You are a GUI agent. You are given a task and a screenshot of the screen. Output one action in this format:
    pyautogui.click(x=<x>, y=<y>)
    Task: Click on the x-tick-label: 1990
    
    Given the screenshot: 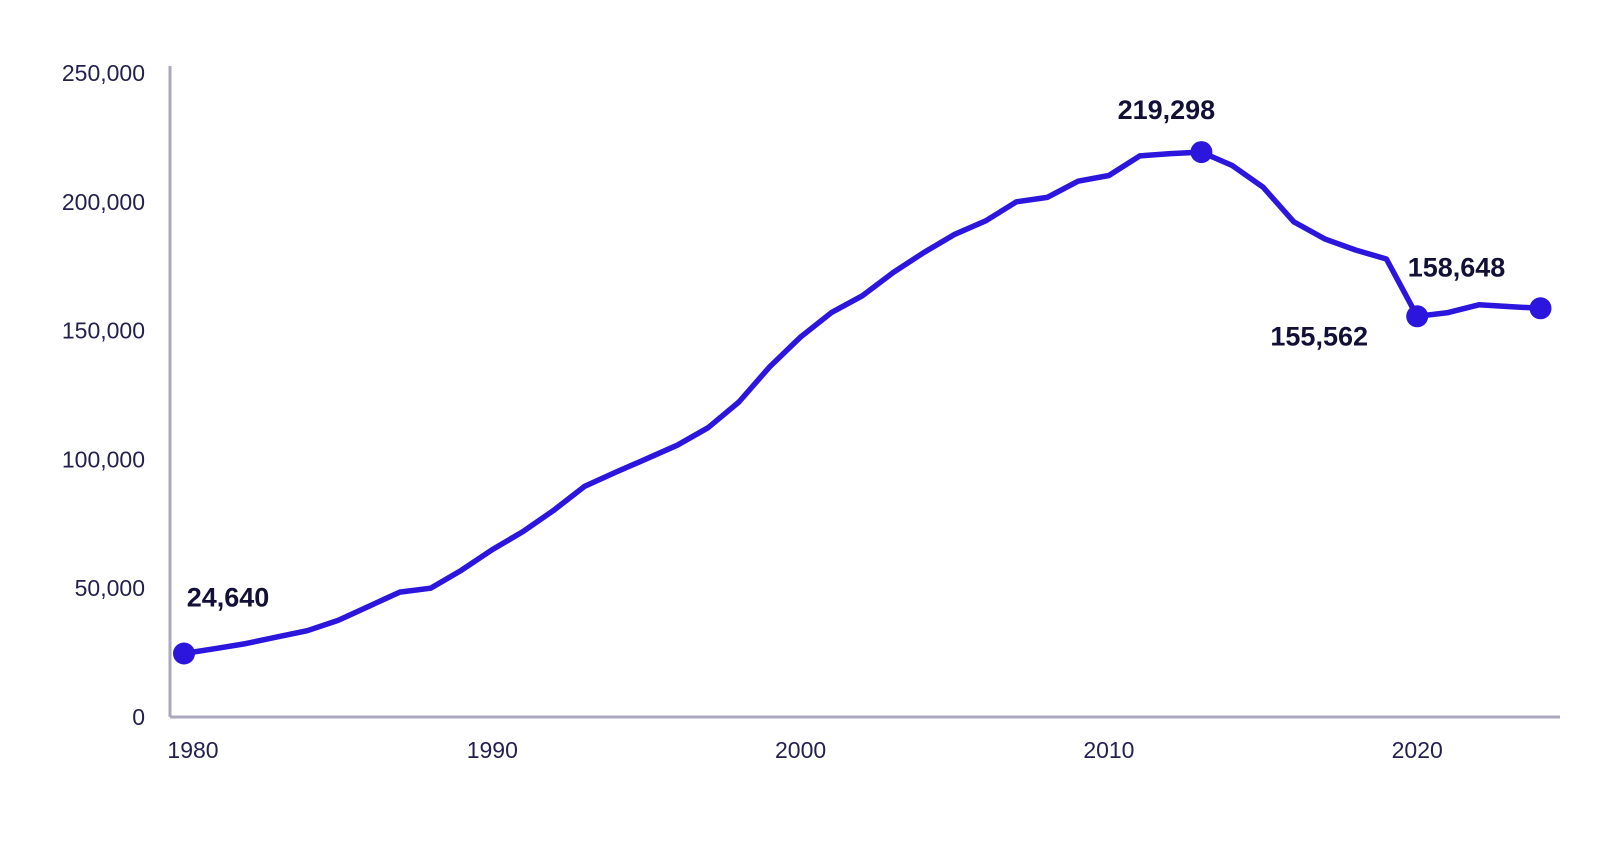 What is the action you would take?
    pyautogui.click(x=492, y=750)
    